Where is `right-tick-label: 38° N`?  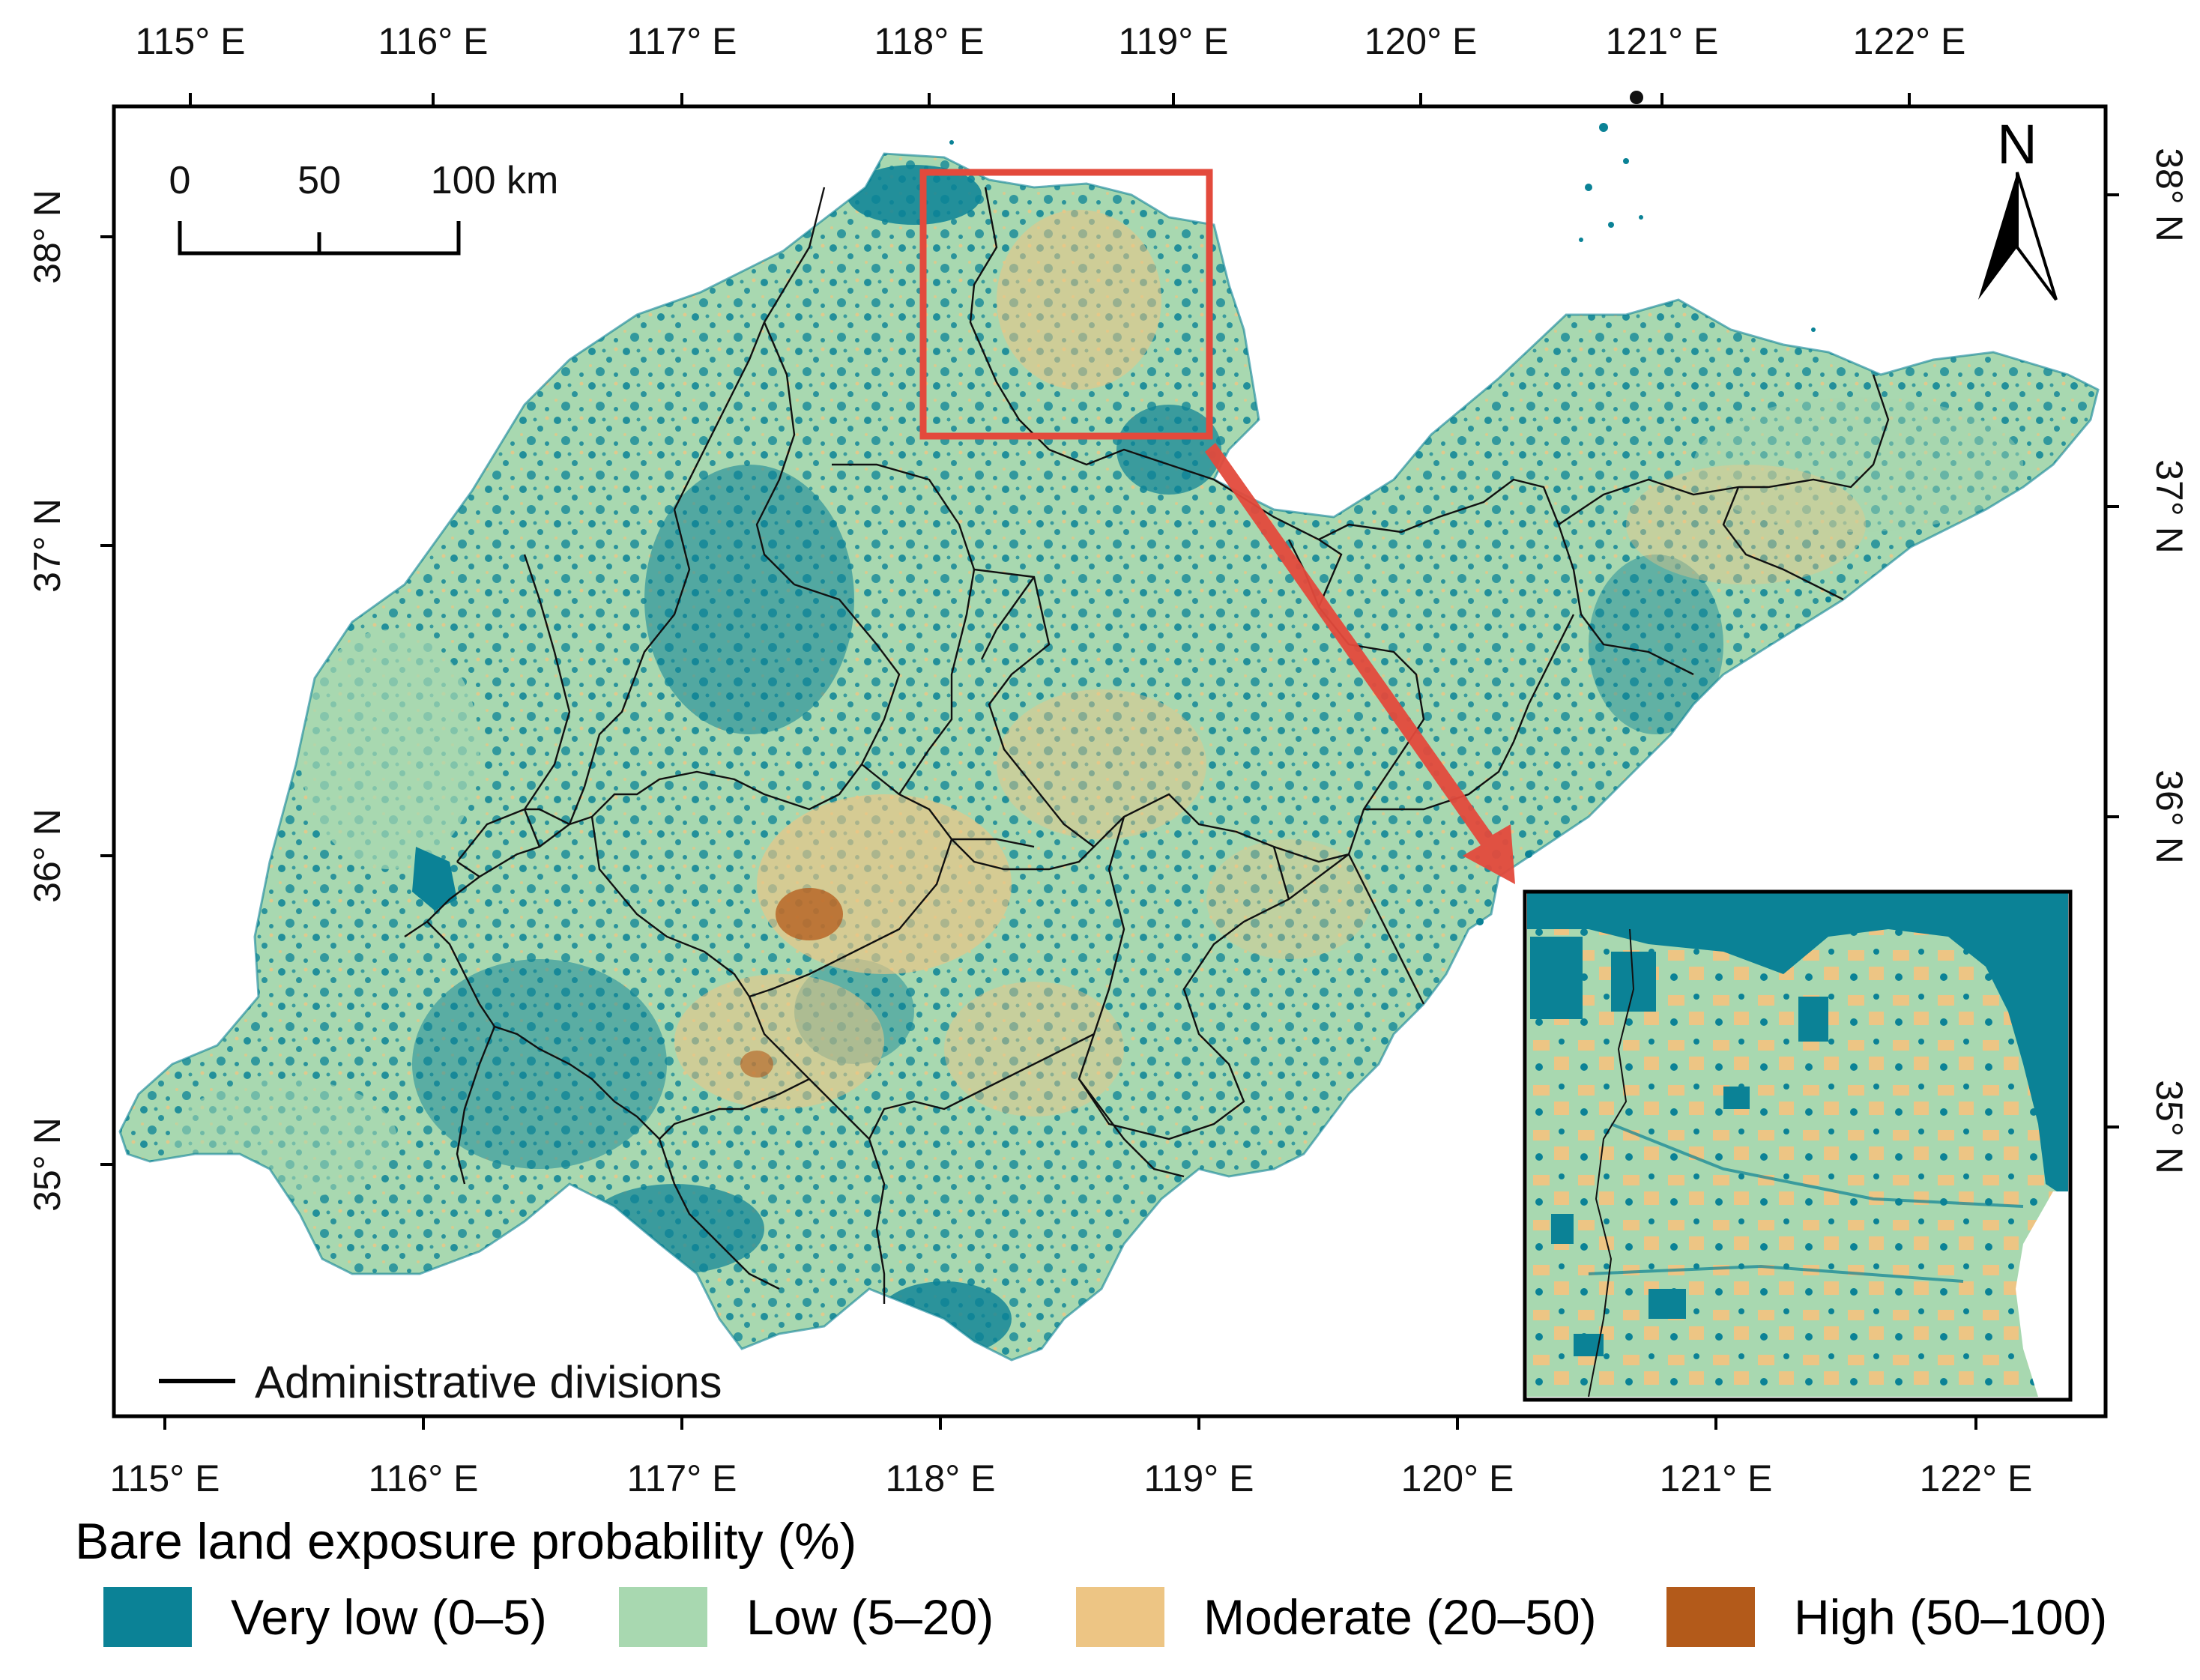
right-tick-label: 38° N is located at coordinates (2169, 195).